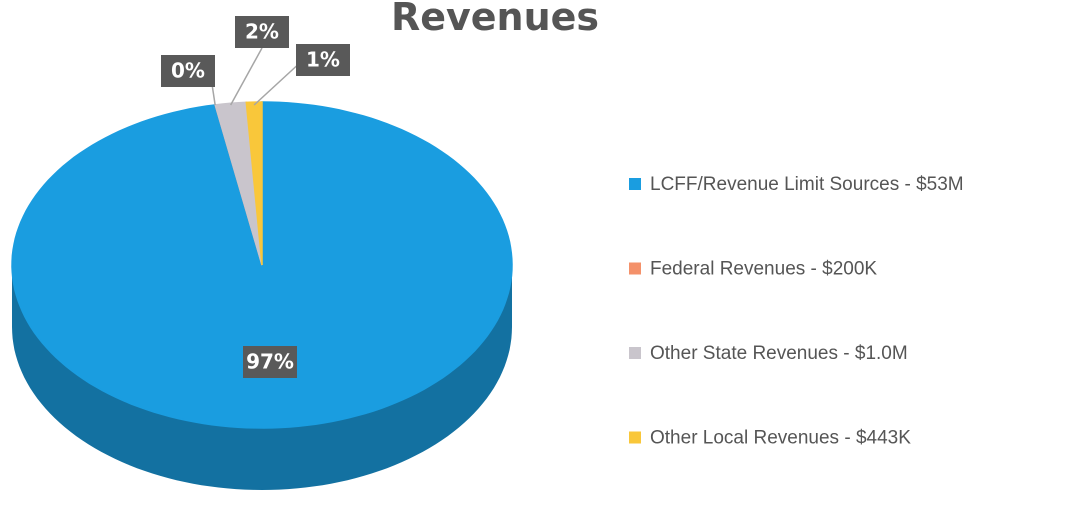 The width and height of the screenshot is (1073, 505). I want to click on data-label: 1%, so click(323, 60).